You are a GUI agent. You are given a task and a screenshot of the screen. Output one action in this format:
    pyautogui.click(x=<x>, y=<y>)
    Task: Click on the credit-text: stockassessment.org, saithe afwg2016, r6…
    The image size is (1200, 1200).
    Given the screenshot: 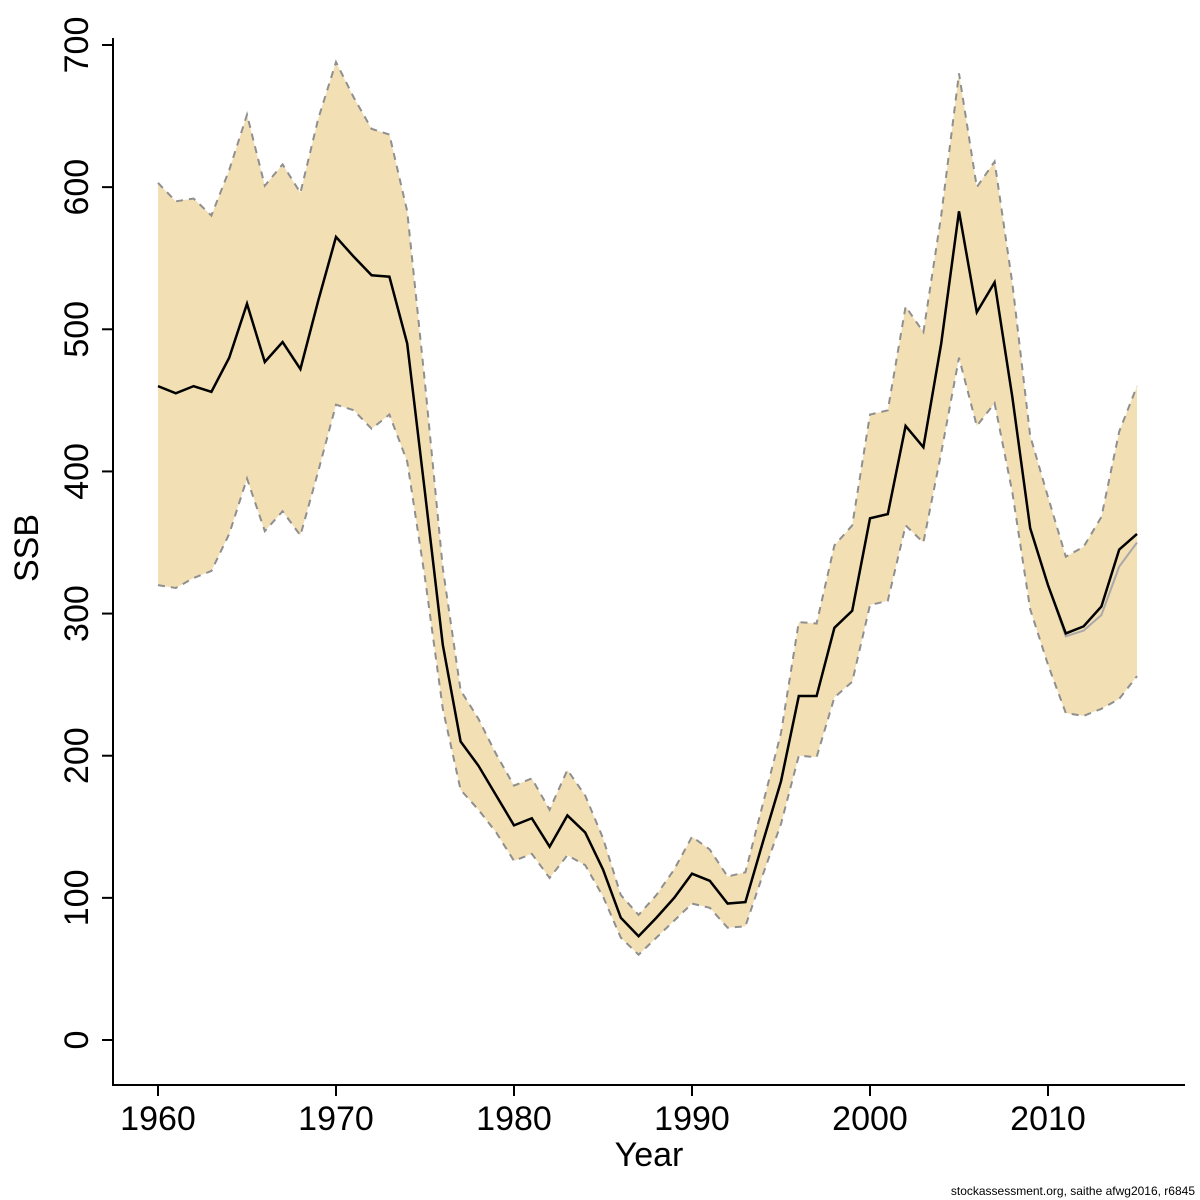 What is the action you would take?
    pyautogui.click(x=1073, y=1191)
    